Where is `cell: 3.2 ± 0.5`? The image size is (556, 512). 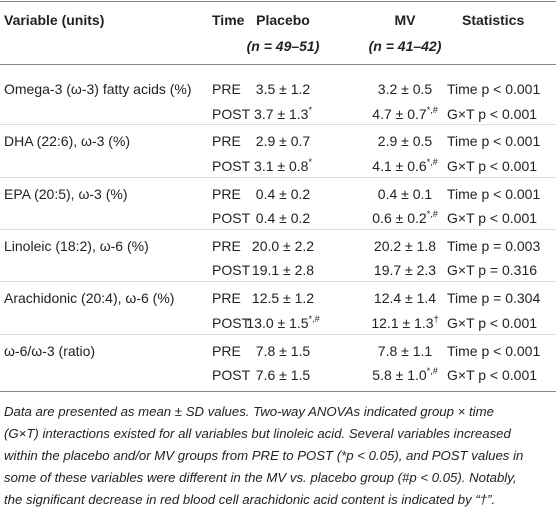
cell: 3.2 ± 0.5 is located at coordinates (405, 89).